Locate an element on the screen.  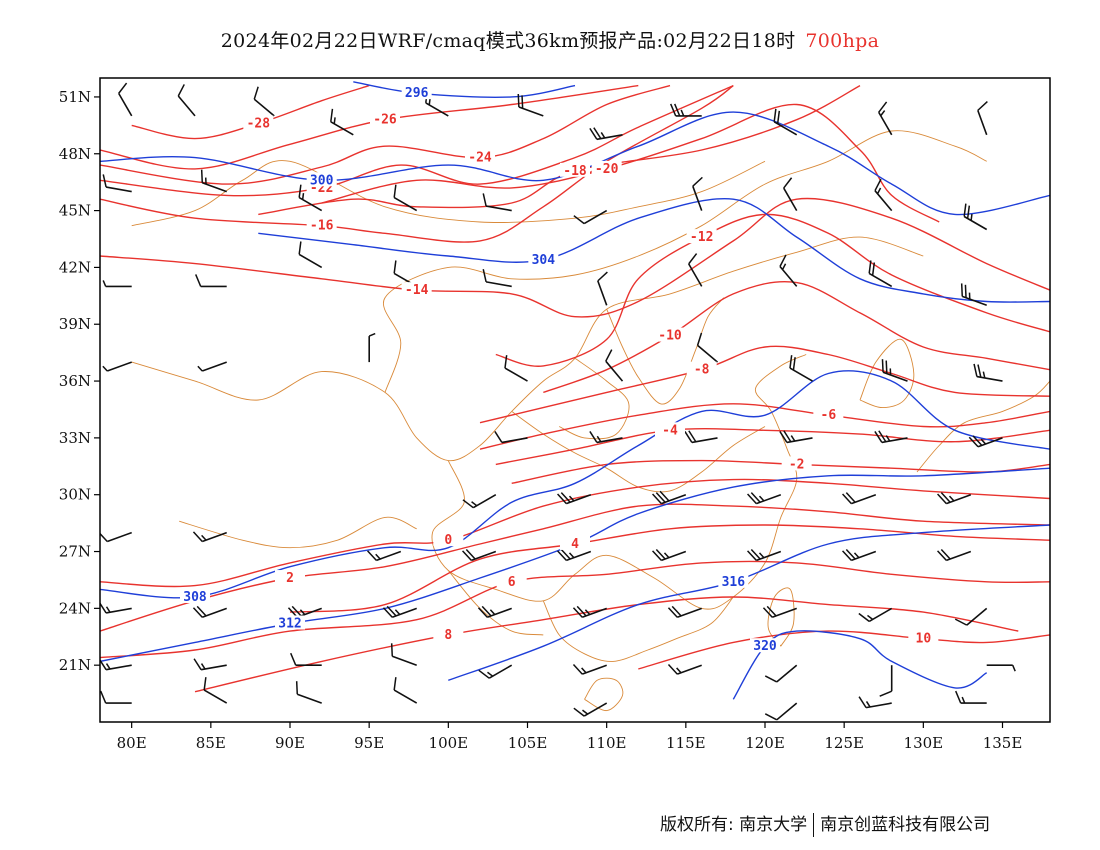
height-label: 320 is located at coordinates (765, 646).